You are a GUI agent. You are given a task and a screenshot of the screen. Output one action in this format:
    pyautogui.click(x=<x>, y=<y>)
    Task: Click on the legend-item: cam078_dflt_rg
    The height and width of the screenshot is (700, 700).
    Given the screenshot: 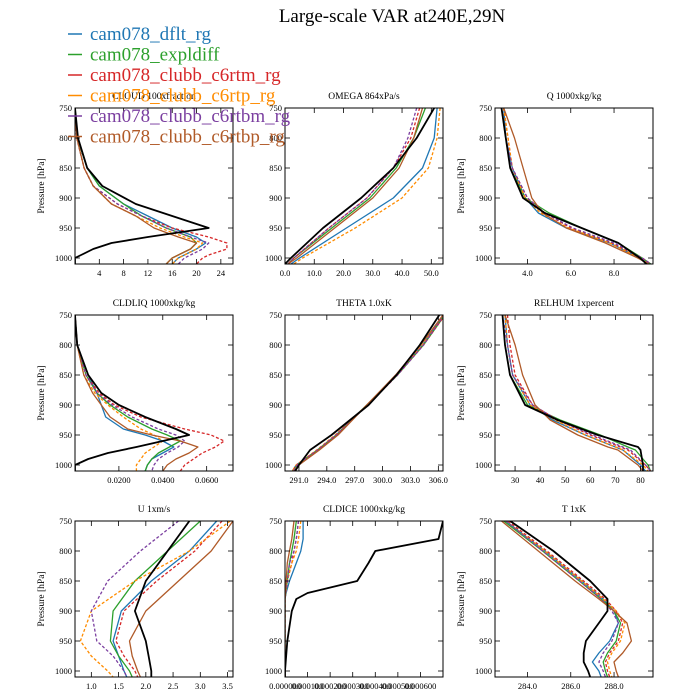 What is the action you would take?
    pyautogui.click(x=140, y=34)
    